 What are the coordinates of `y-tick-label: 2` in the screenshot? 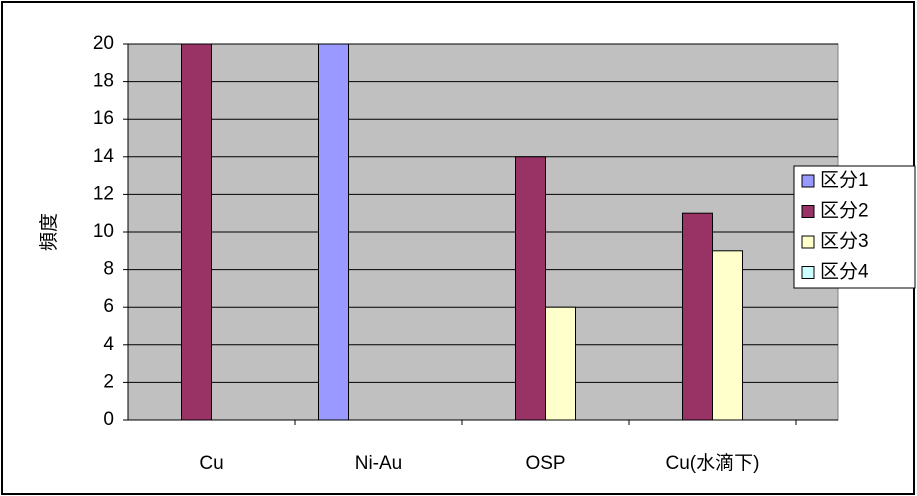 It's located at (108, 381).